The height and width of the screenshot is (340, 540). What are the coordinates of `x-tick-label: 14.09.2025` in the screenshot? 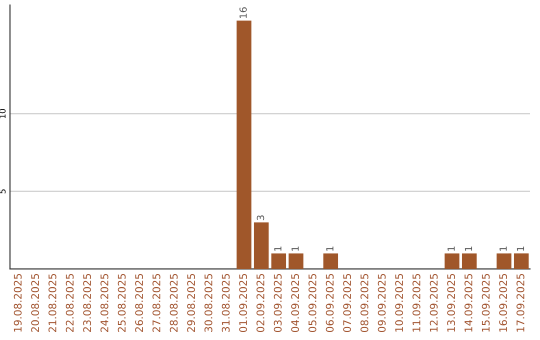 It's located at (468, 303).